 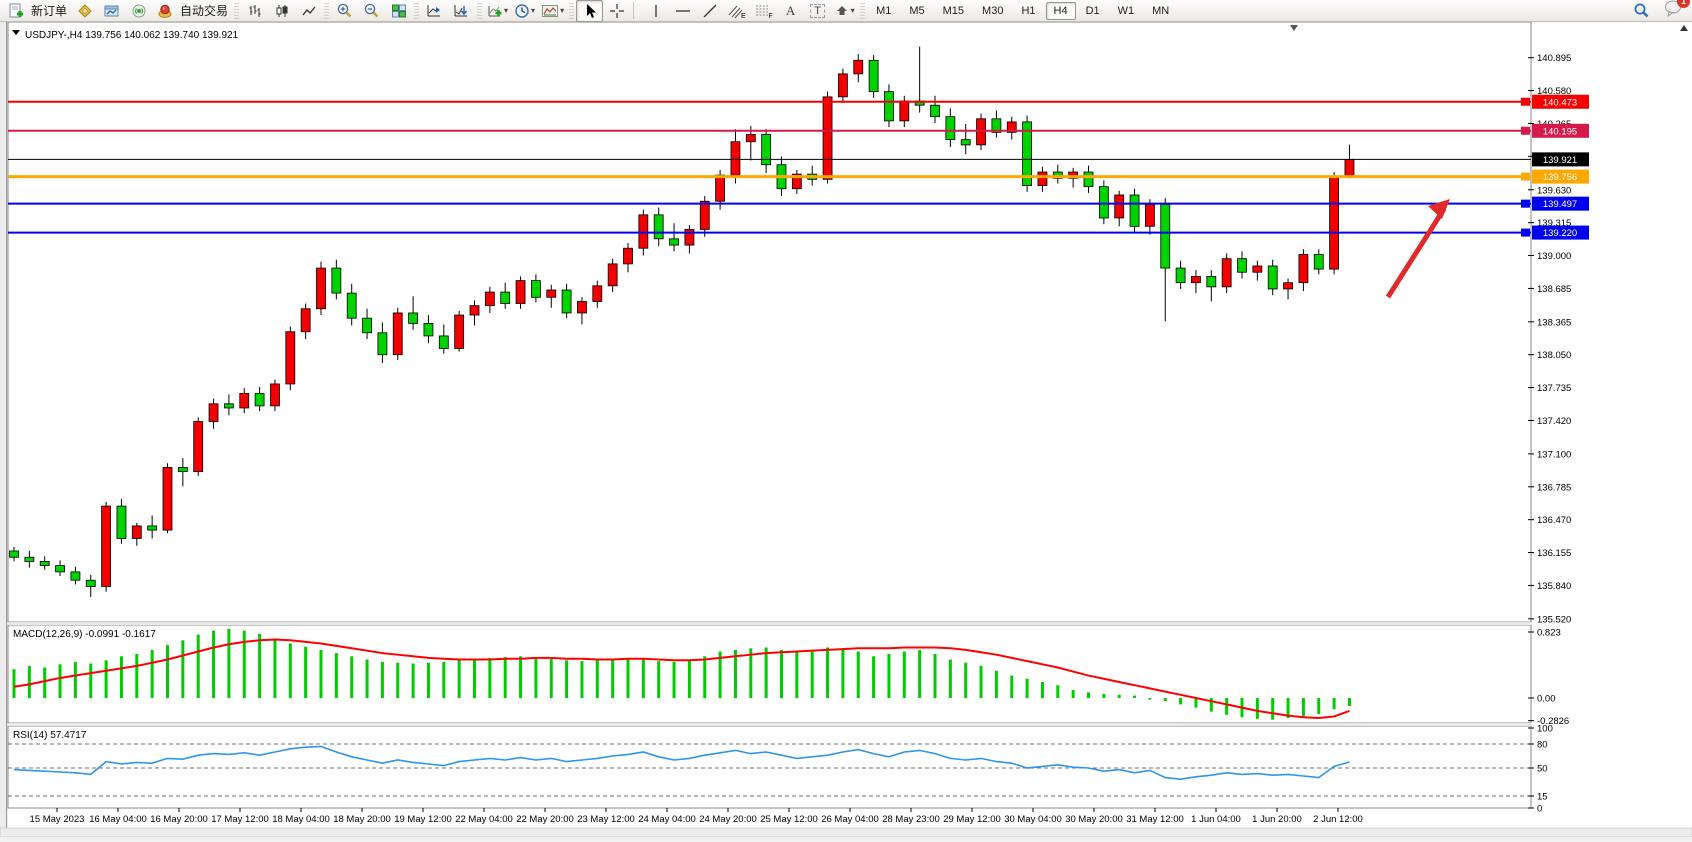 I want to click on bar-chart-icon, so click(x=255, y=10).